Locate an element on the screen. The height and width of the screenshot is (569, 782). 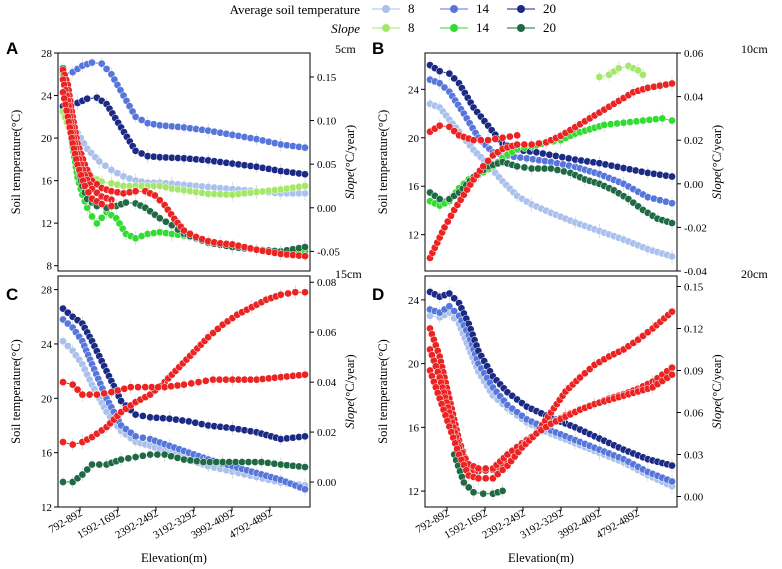
panel-a-ytick-label-2: 16 is located at coordinates (47, 182).